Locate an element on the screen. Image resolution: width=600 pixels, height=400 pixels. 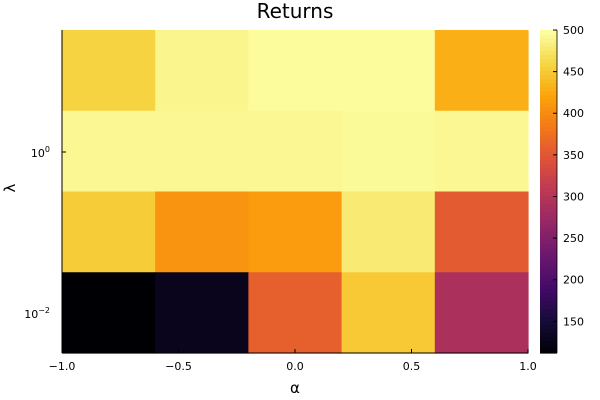
colorbar-tick-label: 450 is located at coordinates (573, 72).